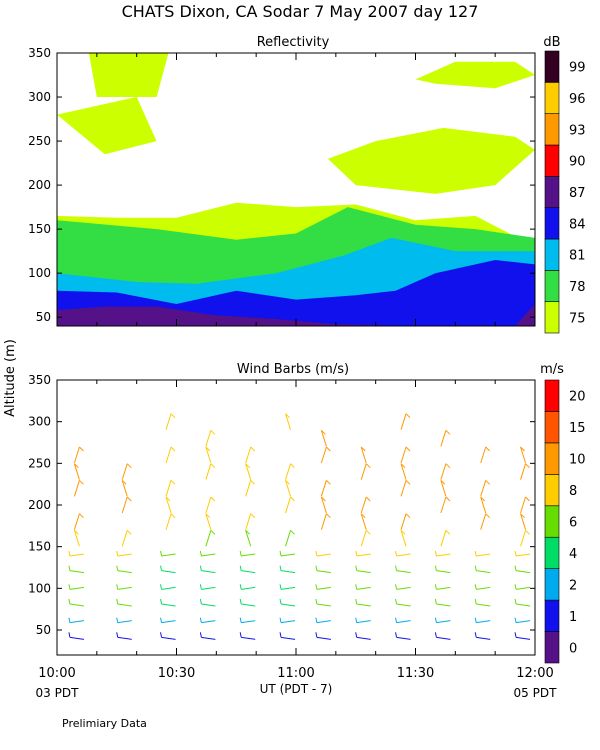 This screenshot has height=750, width=600. I want to click on reflectivity-colorbar-tick-label: 78, so click(577, 287).